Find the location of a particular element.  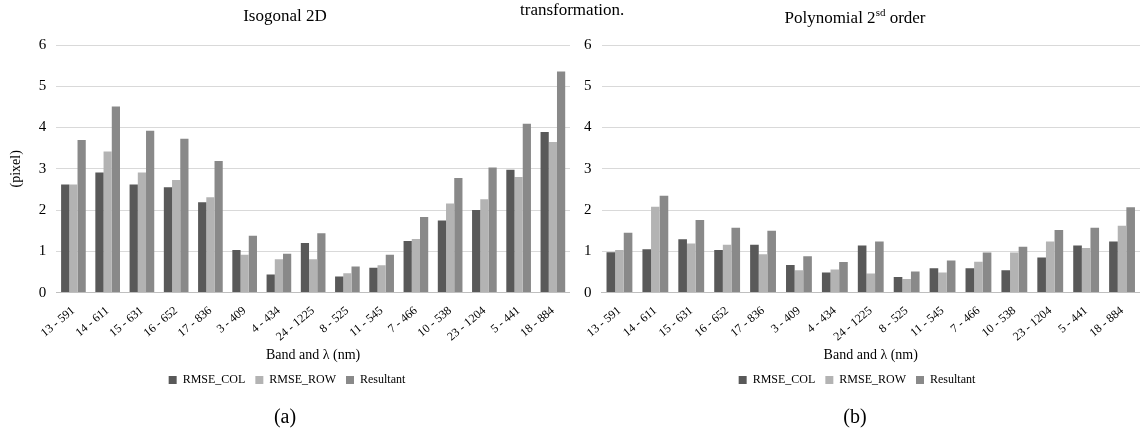

text: (a) is located at coordinates (285, 416).